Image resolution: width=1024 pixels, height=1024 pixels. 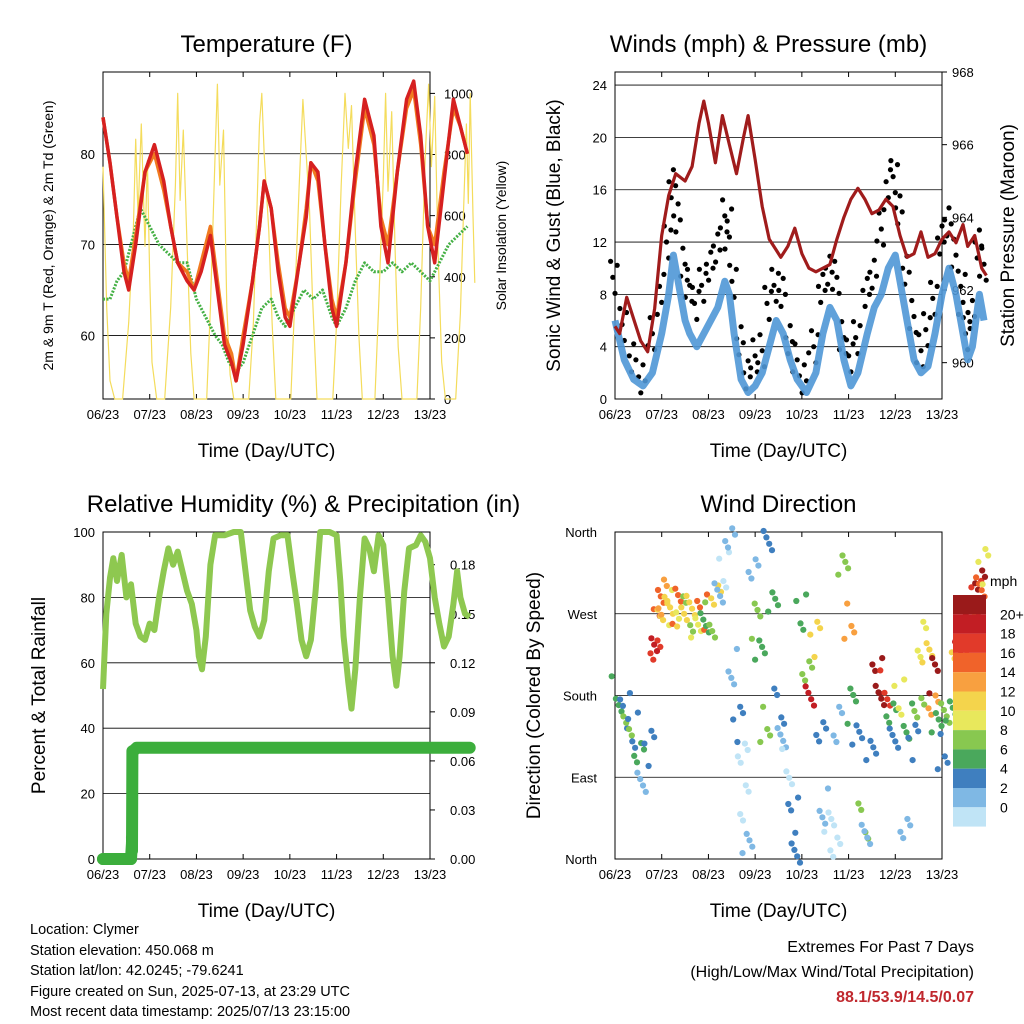 What do you see at coordinates (600, 190) in the screenshot?
I see `y-tick-label: 16` at bounding box center [600, 190].